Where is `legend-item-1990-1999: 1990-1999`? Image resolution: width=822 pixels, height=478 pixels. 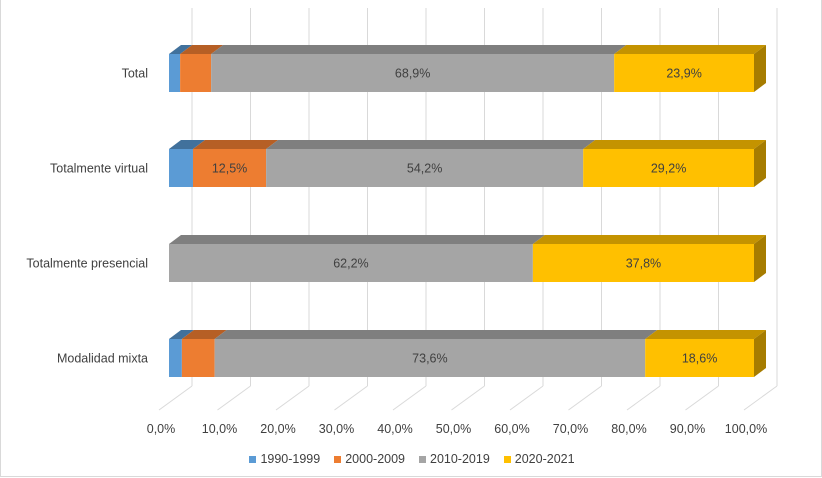 legend-item-1990-1999: 1990-1999 is located at coordinates (284, 459).